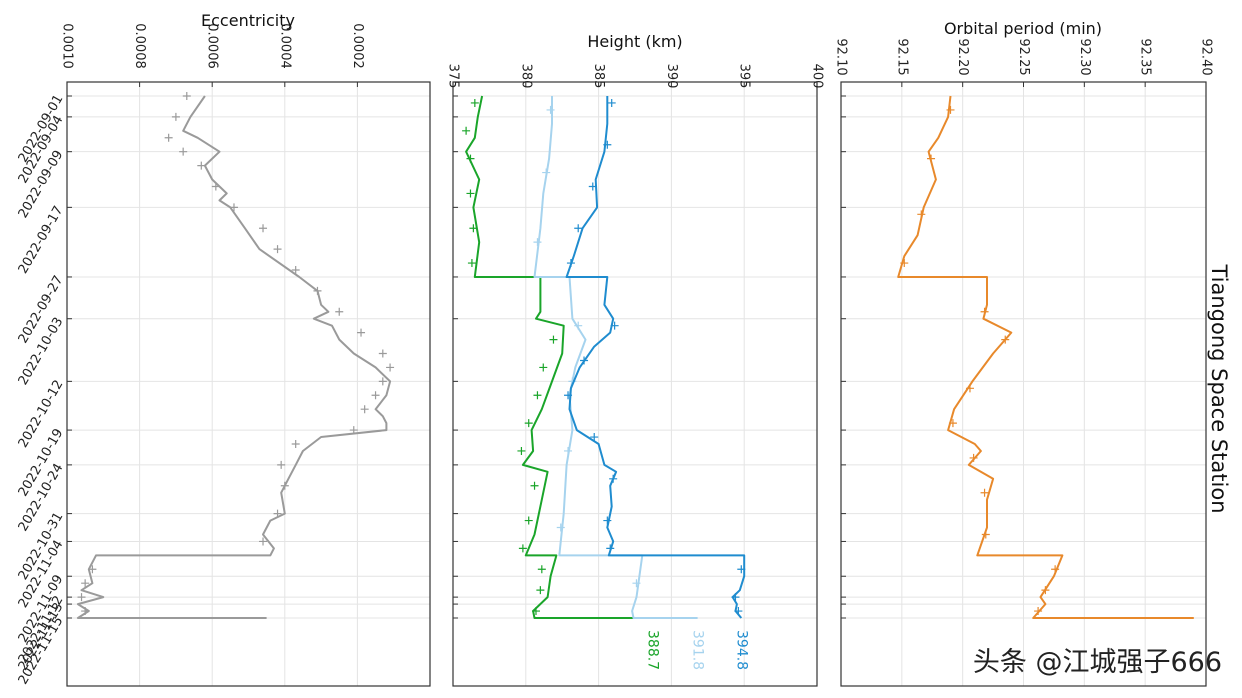 The image size is (1242, 698). What do you see at coordinates (67, 46) in the screenshot?
I see `value-tick-label: 0.0010` at bounding box center [67, 46].